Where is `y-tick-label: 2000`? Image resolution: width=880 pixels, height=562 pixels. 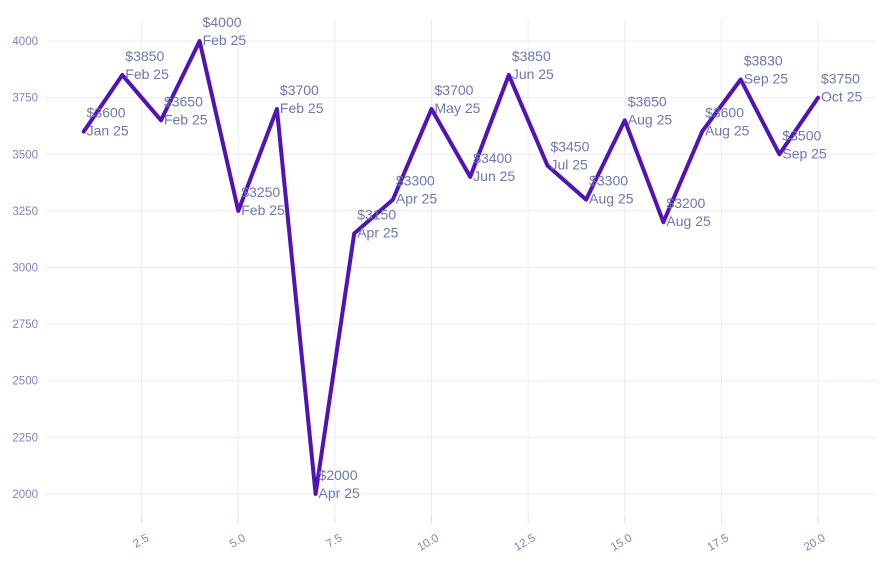 y-tick-label: 2000 is located at coordinates (25, 495).